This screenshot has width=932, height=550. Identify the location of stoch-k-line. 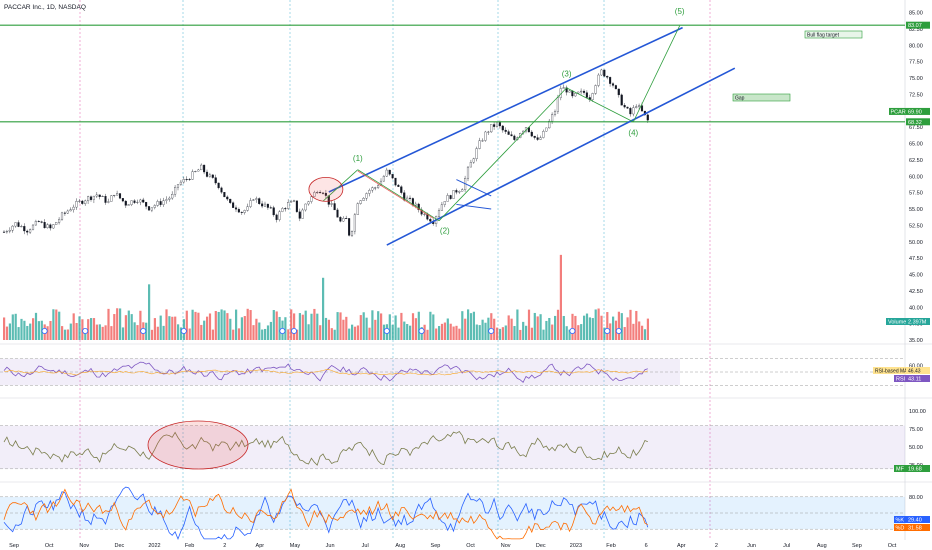
(326, 513).